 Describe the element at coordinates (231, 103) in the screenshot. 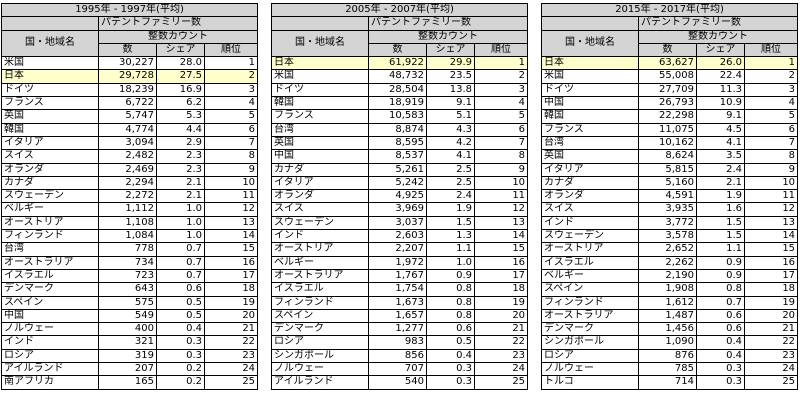

I see `rank-cell: 4` at that location.